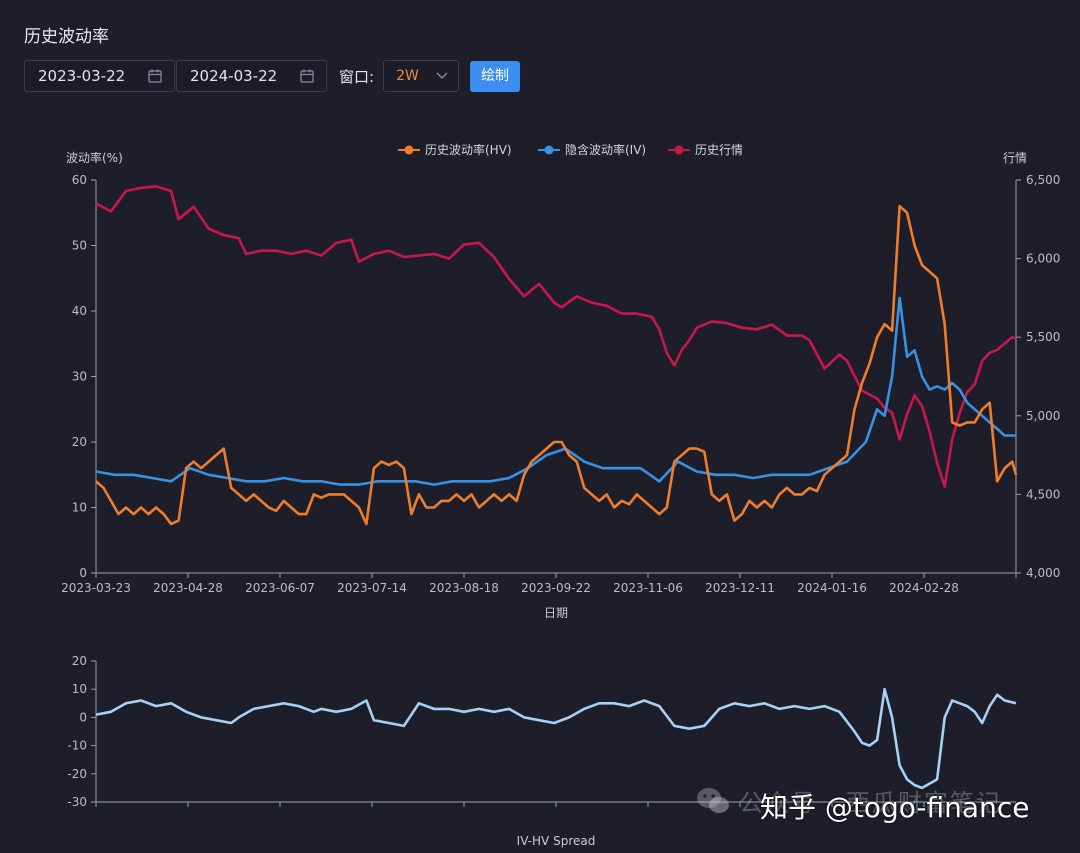 The image size is (1080, 853). I want to click on spread-line, so click(556, 738).